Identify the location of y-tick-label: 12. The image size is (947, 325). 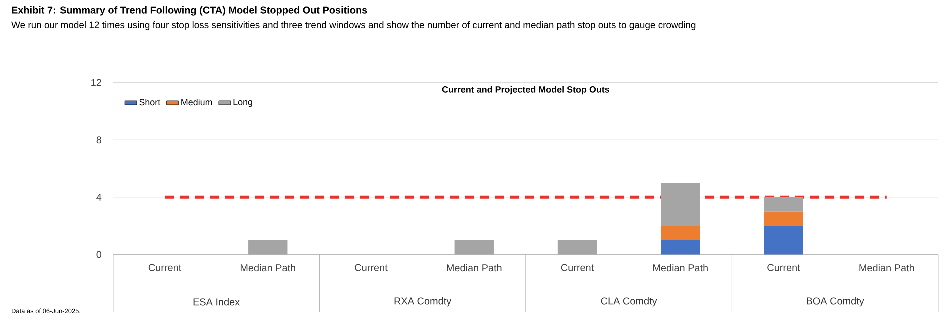
(97, 82).